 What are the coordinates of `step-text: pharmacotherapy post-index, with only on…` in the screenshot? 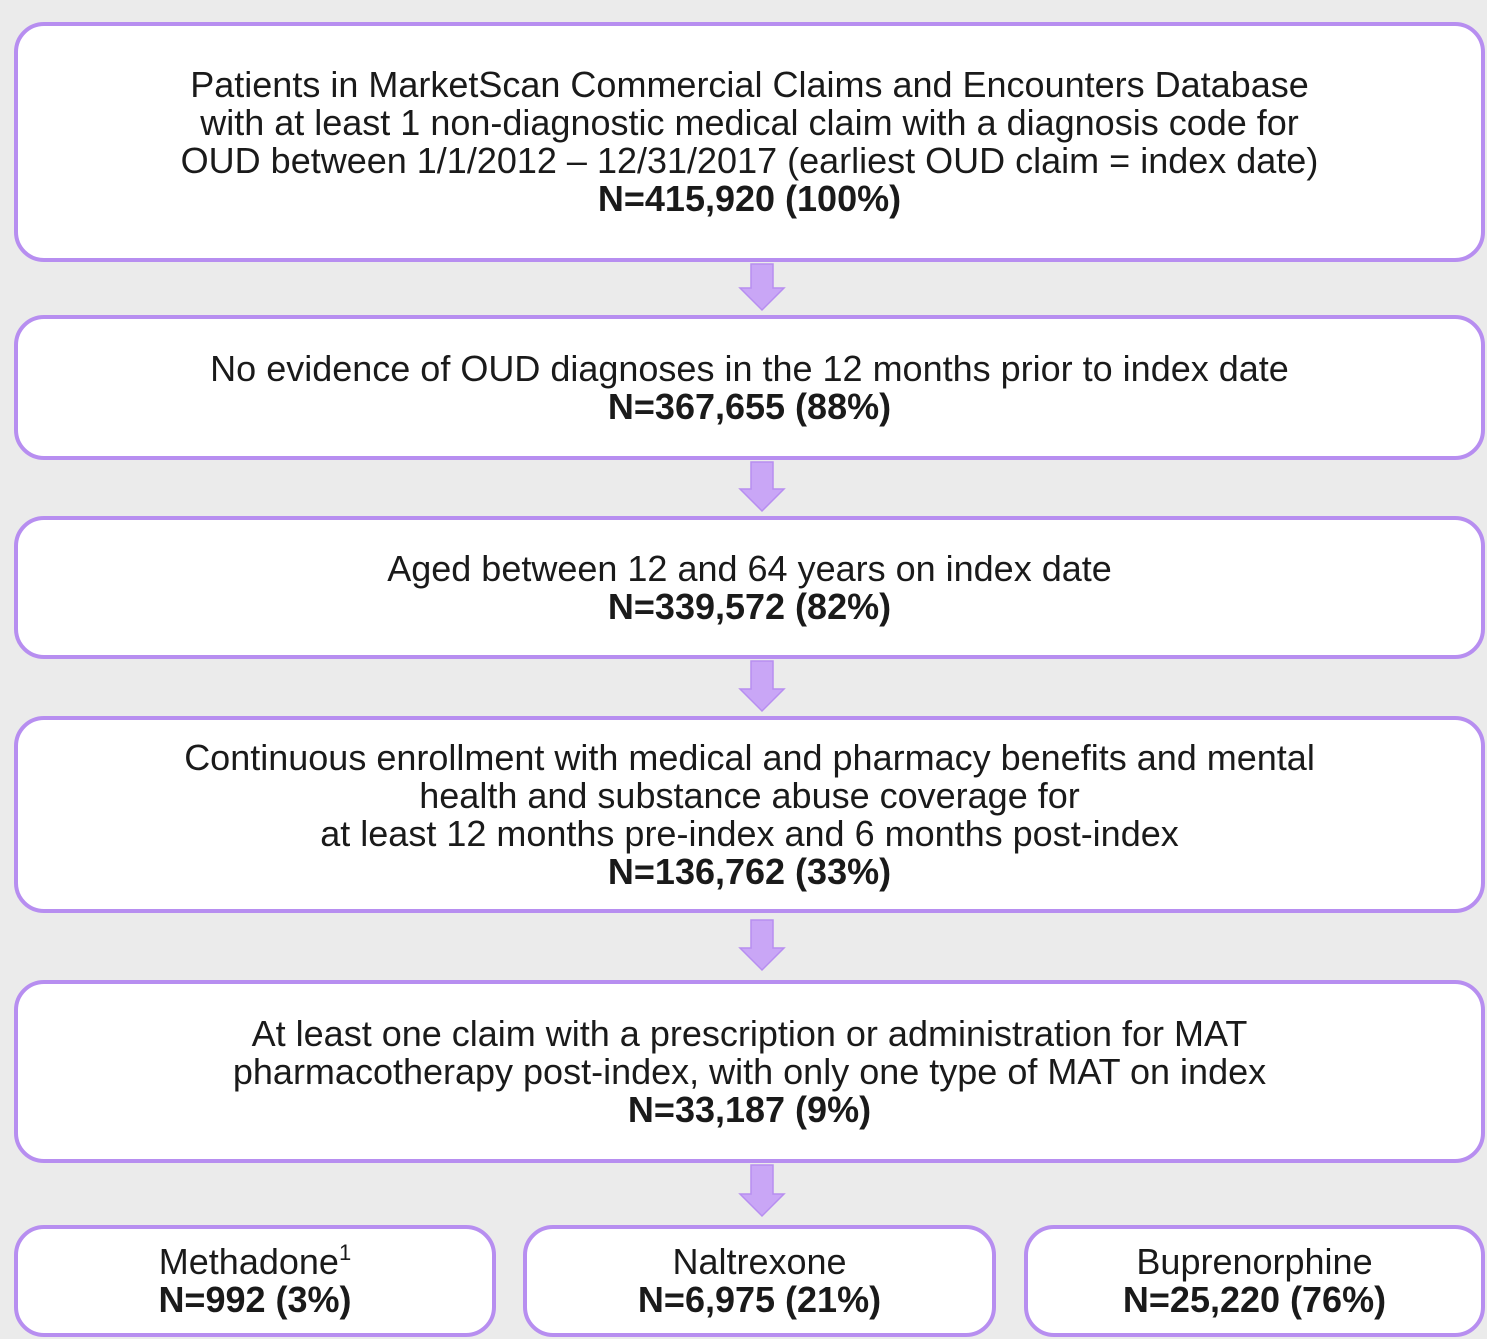 It's located at (749, 1071).